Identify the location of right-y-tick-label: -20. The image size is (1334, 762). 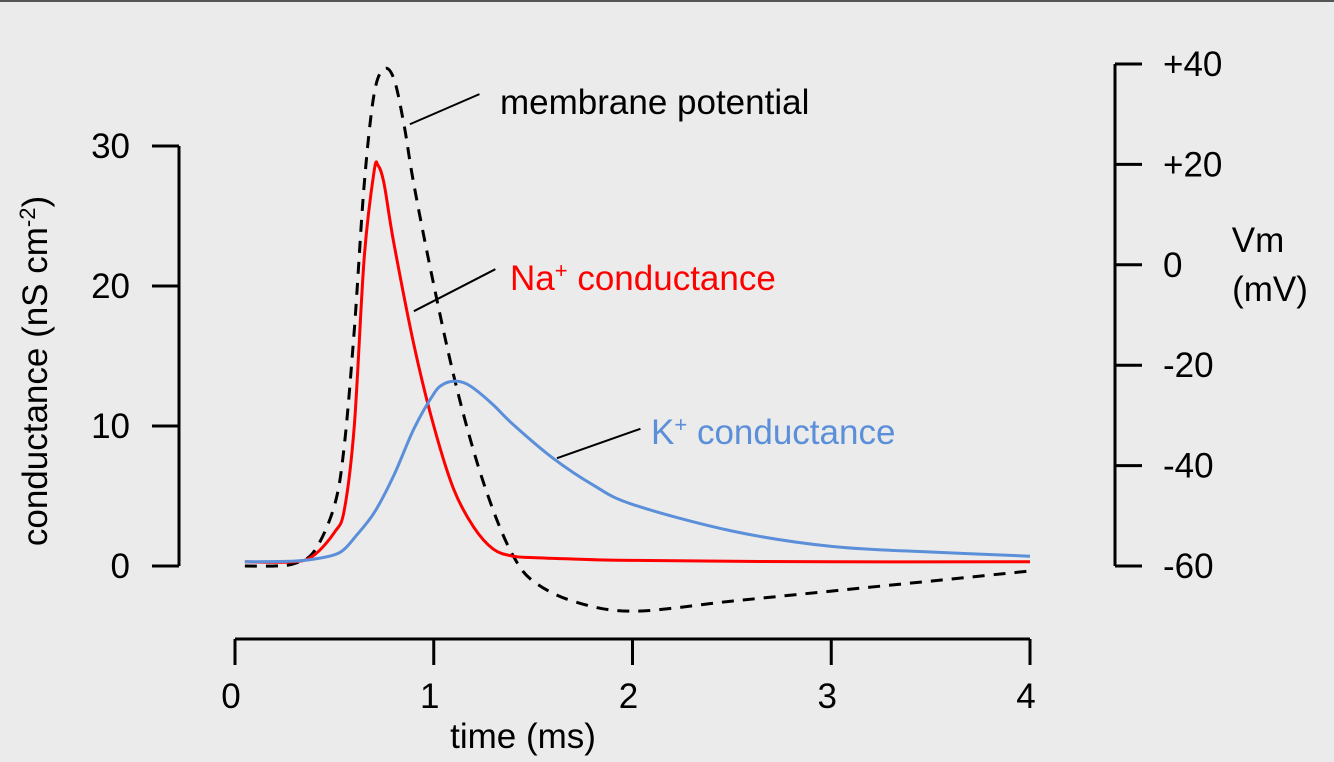
(1188, 365).